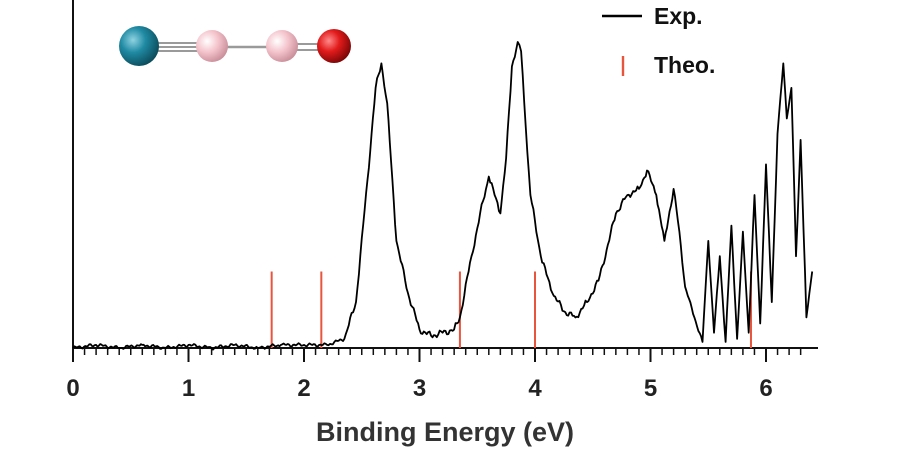 Image resolution: width=897 pixels, height=453 pixels. What do you see at coordinates (684, 65) in the screenshot?
I see `legend-theo-label: Theo.` at bounding box center [684, 65].